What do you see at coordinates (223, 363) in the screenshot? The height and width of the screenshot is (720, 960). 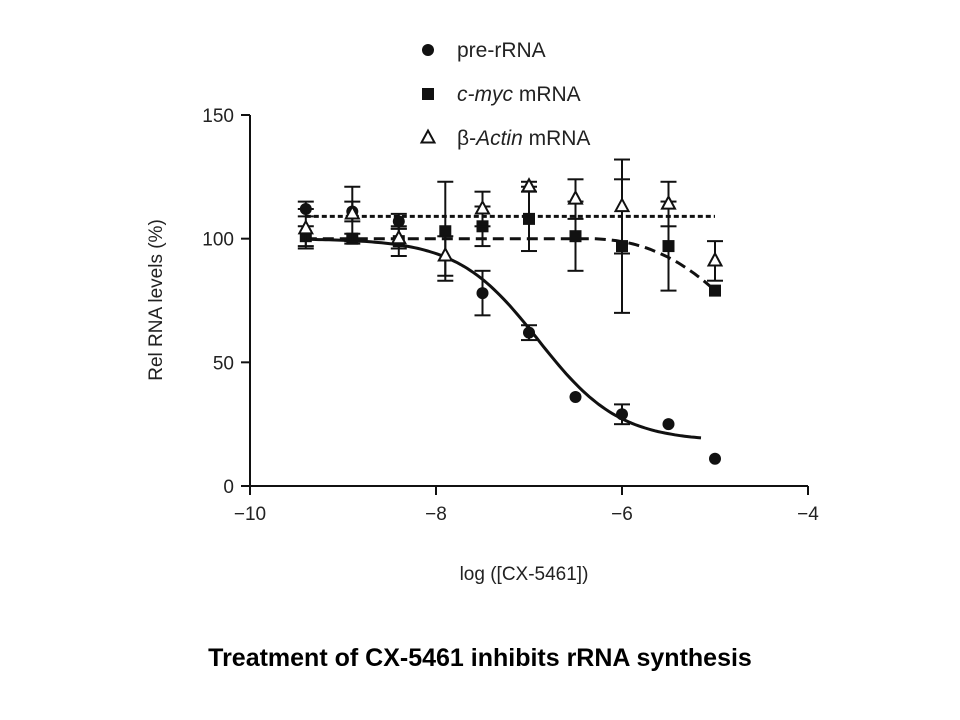 I see `y-tick-label: 50` at bounding box center [223, 363].